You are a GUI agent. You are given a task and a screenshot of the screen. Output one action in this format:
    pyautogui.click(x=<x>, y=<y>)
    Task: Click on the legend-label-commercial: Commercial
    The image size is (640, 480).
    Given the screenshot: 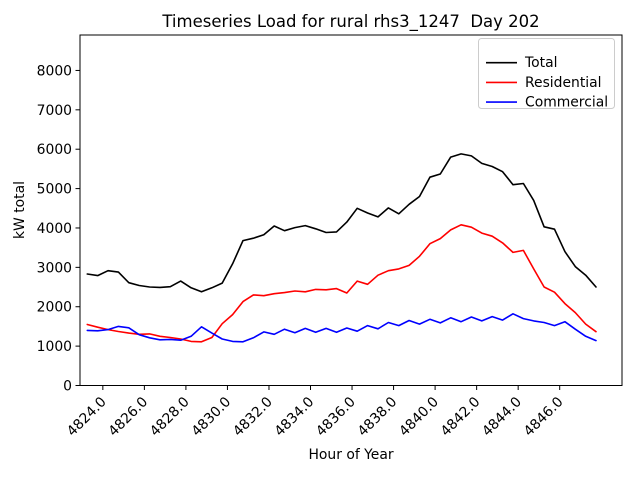 What is the action you would take?
    pyautogui.click(x=566, y=103)
    